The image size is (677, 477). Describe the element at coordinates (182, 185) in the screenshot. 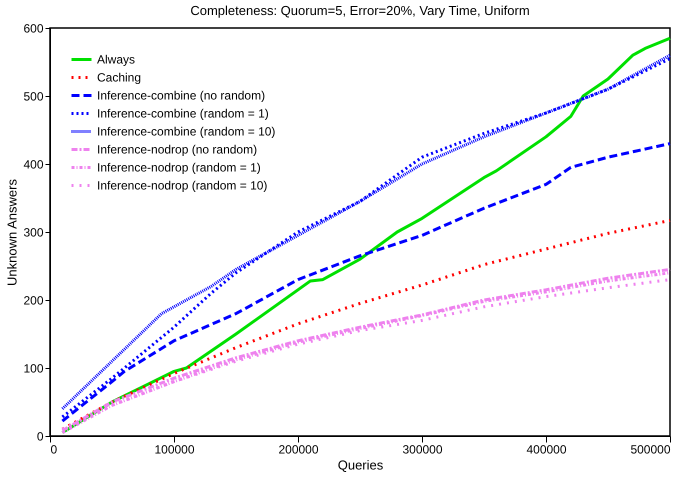

I see `legend-label: Inference-nodrop (random = 10)` at that location.